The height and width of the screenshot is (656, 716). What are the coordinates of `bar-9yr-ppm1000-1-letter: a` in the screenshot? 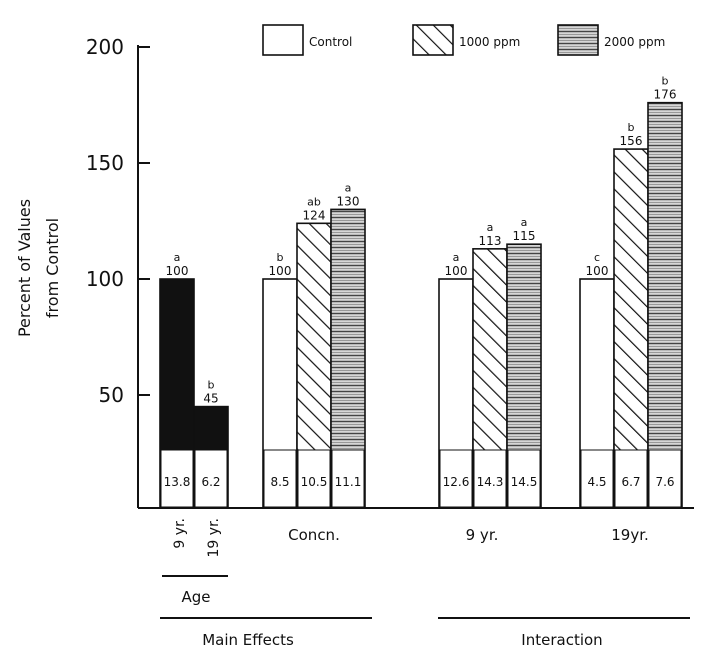 It's located at (490, 227).